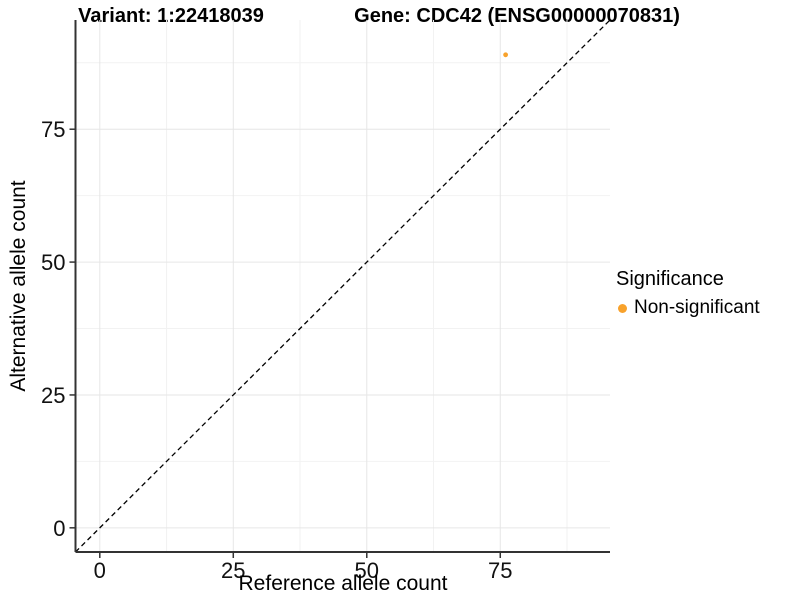 The height and width of the screenshot is (600, 800). I want to click on legend-key-dot, so click(622, 308).